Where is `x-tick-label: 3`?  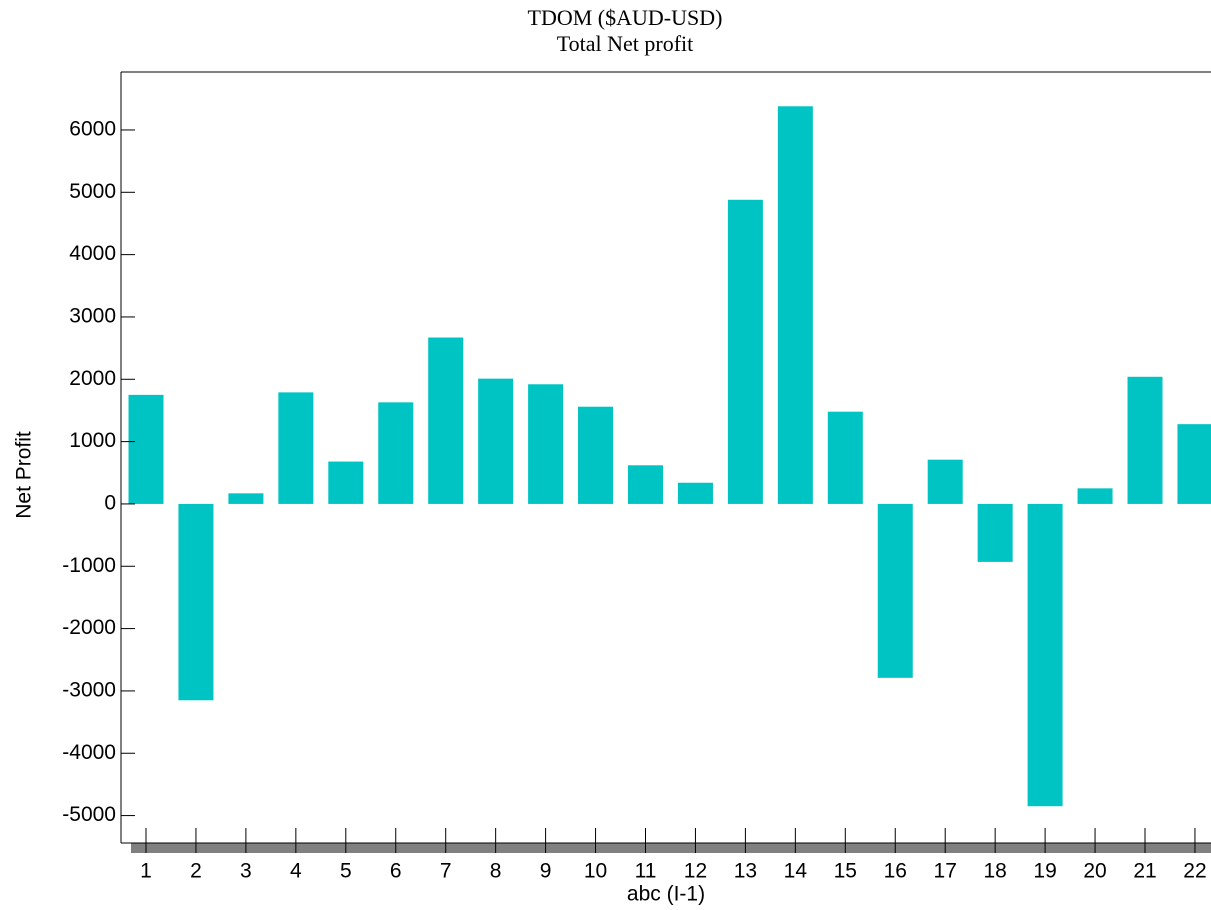
x-tick-label: 3 is located at coordinates (246, 871).